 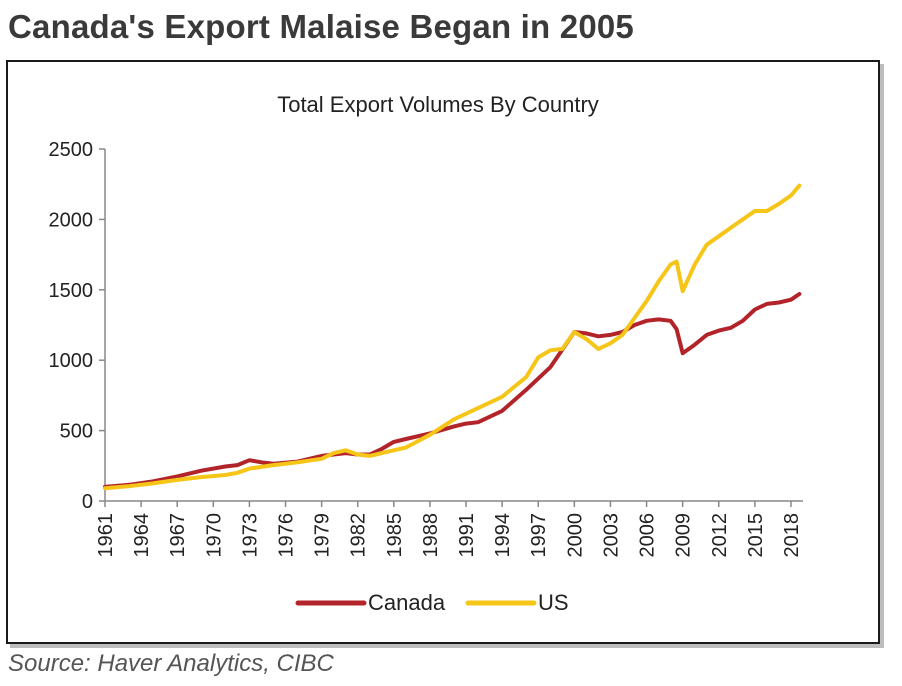 I want to click on x-tick-label: 2015, so click(x=756, y=535).